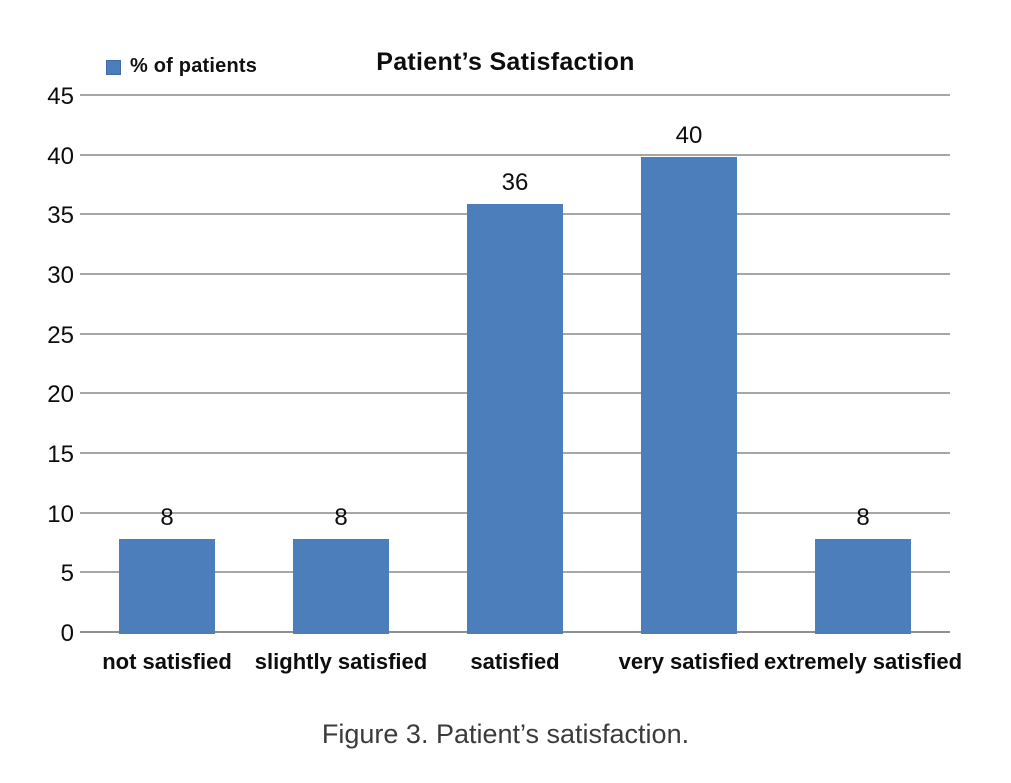  What do you see at coordinates (689, 395) in the screenshot?
I see `bar-very-satisfied` at bounding box center [689, 395].